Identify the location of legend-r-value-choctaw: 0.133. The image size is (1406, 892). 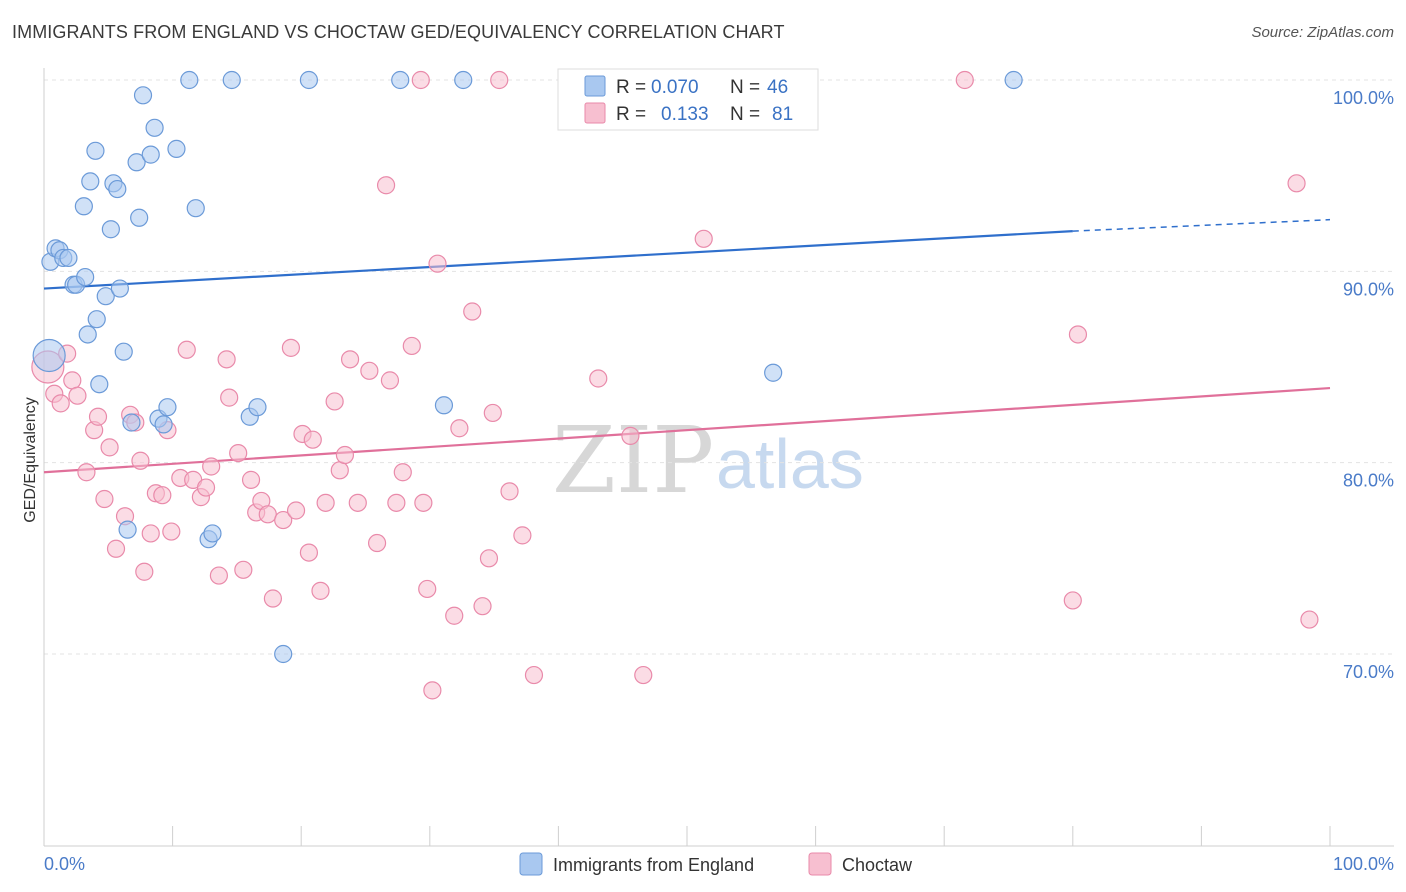
(685, 114).